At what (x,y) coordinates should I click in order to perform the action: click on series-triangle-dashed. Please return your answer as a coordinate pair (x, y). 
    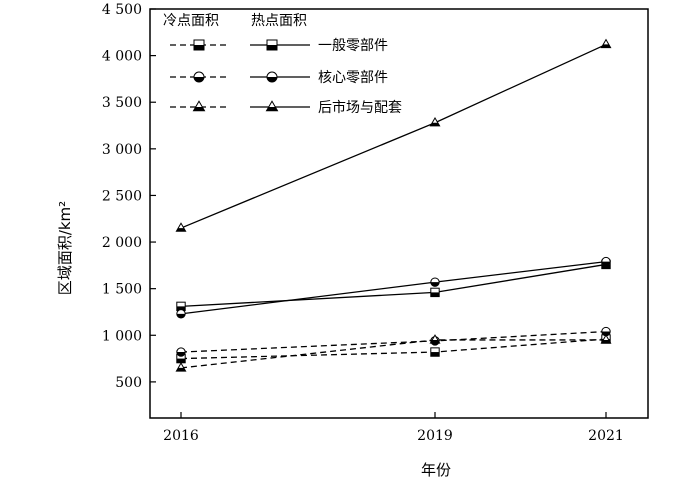
    Looking at the image, I should click on (393, 353).